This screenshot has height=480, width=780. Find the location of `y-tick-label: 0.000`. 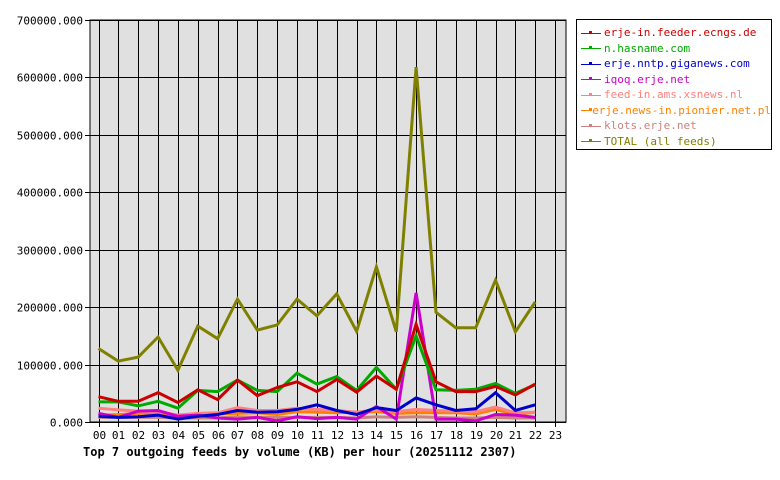

y-tick-label: 0.000 is located at coordinates (66, 423).